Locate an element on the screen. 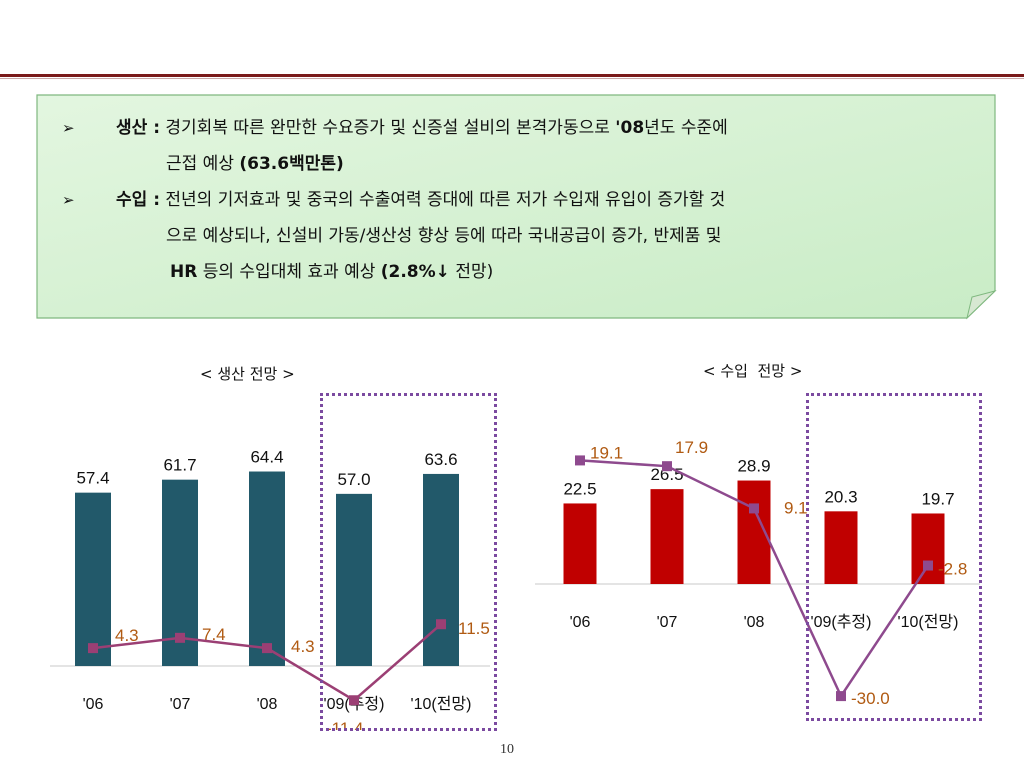 The width and height of the screenshot is (1024, 768). growth-value-label: -2.8 is located at coordinates (952, 569).